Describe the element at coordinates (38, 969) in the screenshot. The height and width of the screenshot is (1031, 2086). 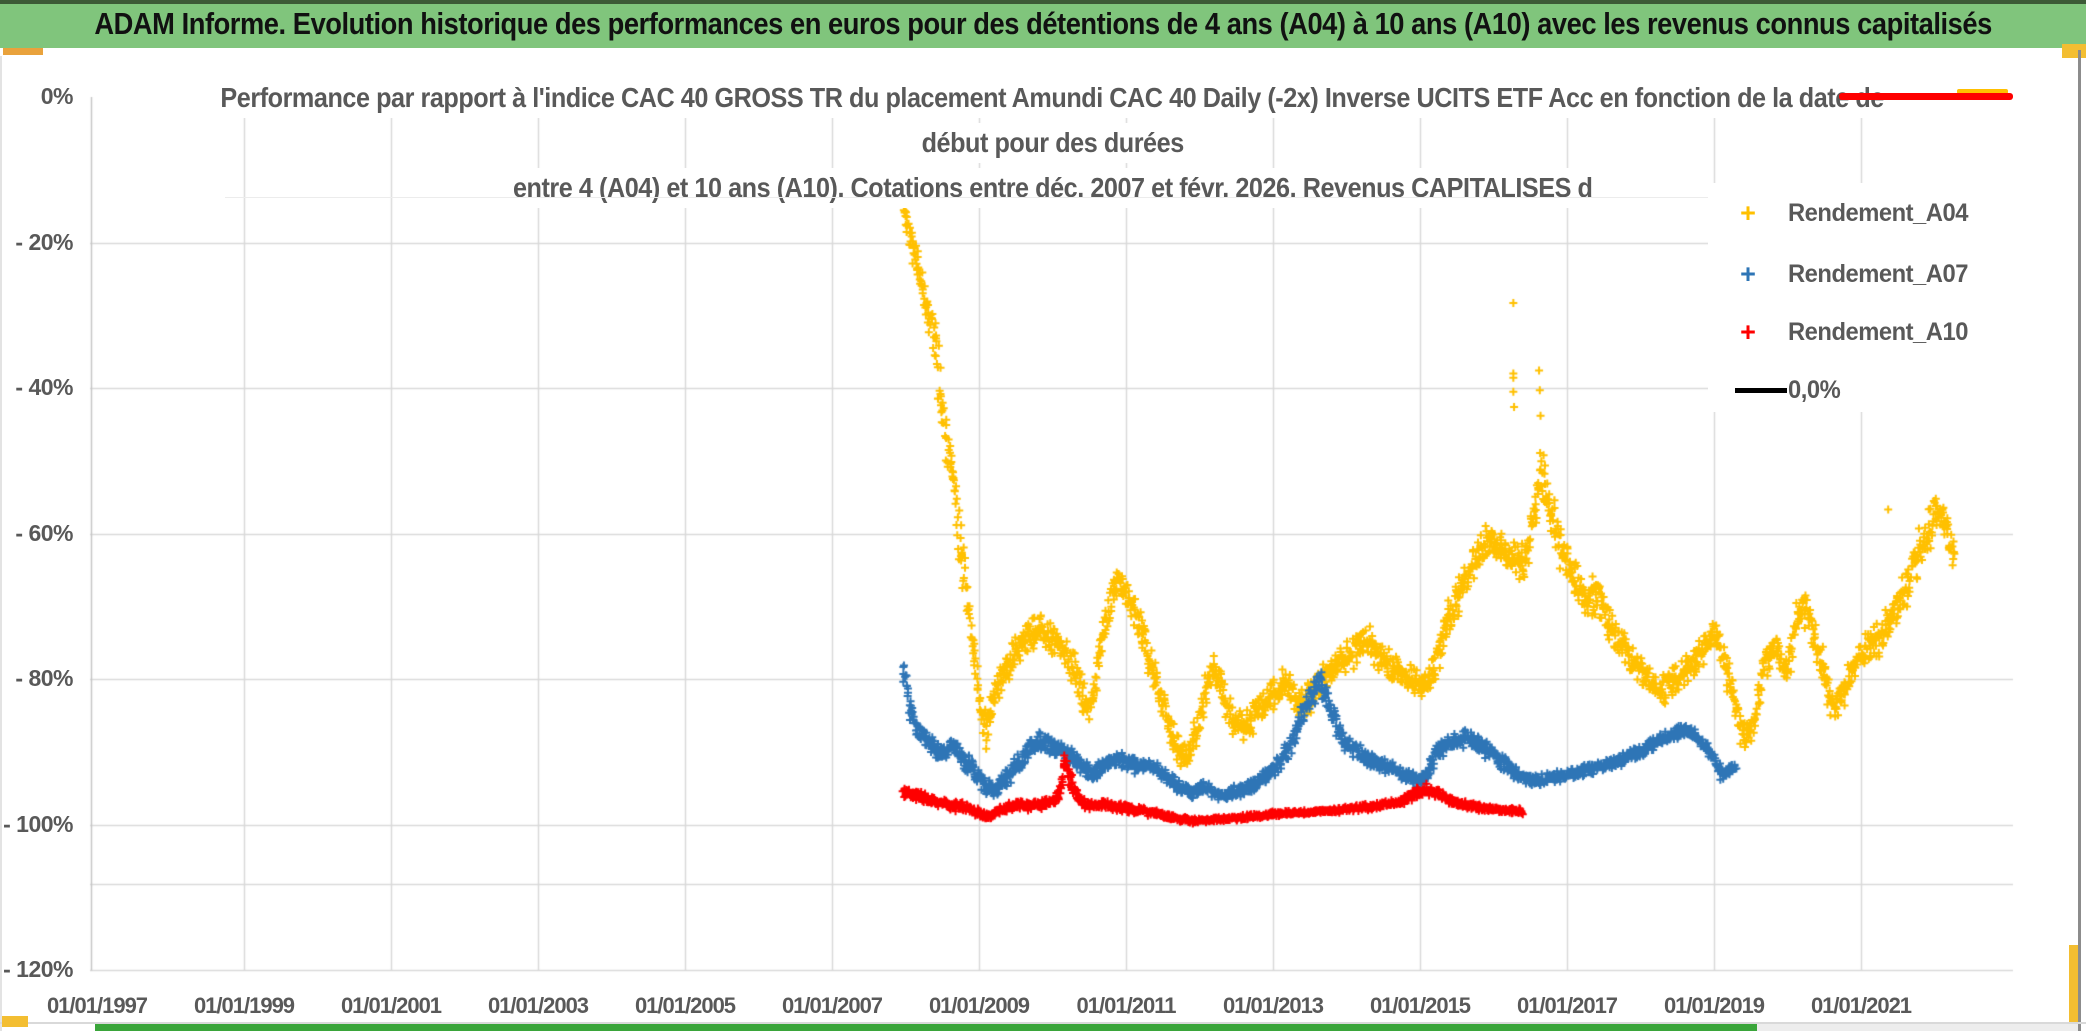
I see `y-tick-label: - 120%` at that location.